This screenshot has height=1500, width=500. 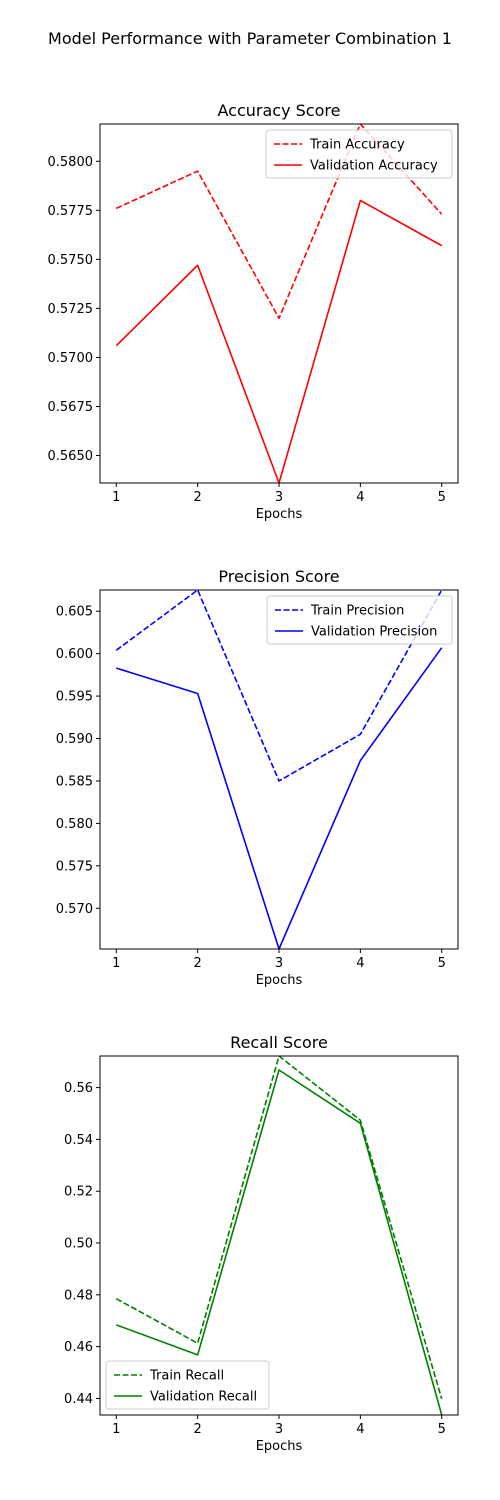 I want to click on chart-title: Precision Score, so click(x=278, y=576).